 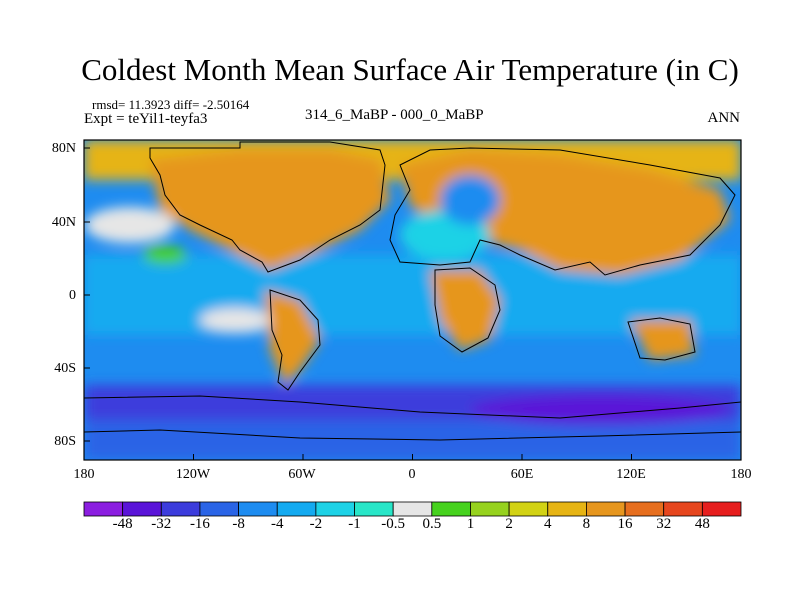 What do you see at coordinates (631, 474) in the screenshot?
I see `lon-label-120e: 120E` at bounding box center [631, 474].